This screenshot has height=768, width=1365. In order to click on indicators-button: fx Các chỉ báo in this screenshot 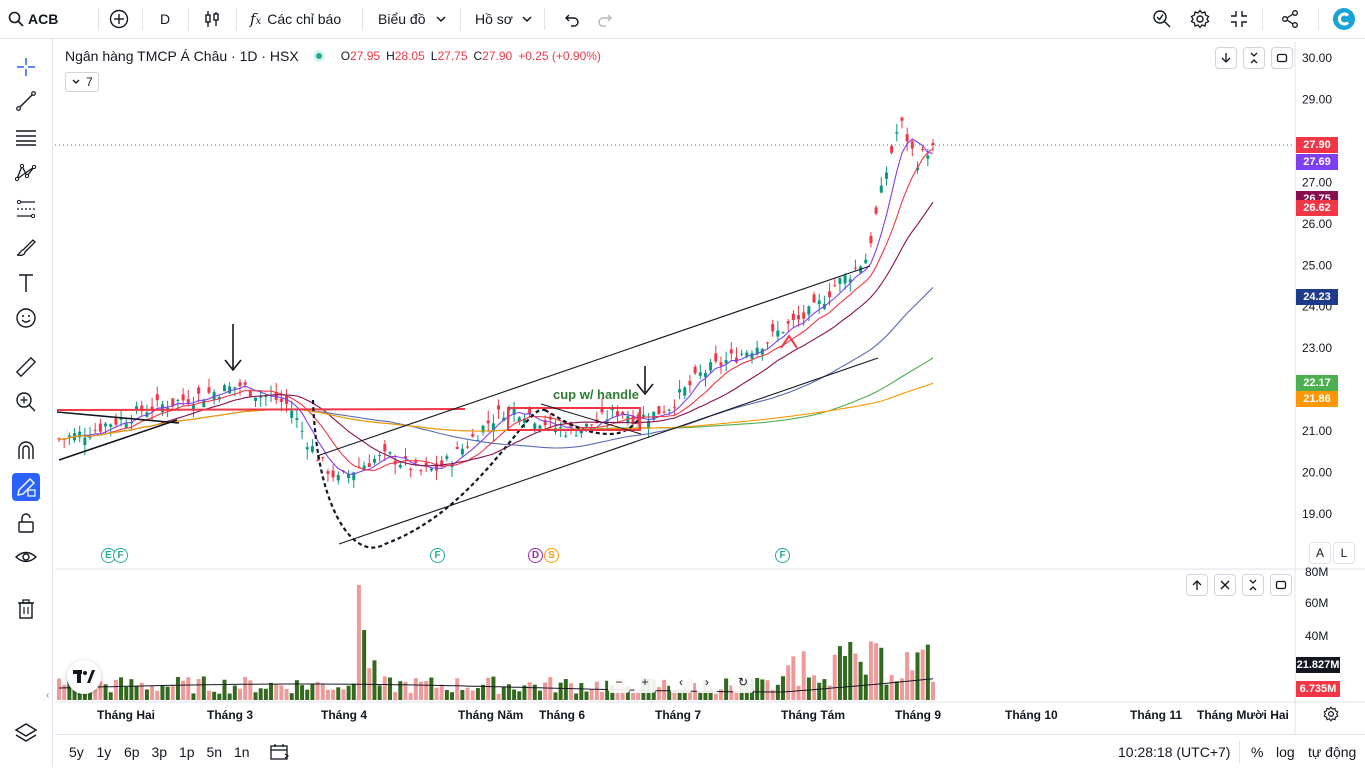, I will do `click(295, 19)`.